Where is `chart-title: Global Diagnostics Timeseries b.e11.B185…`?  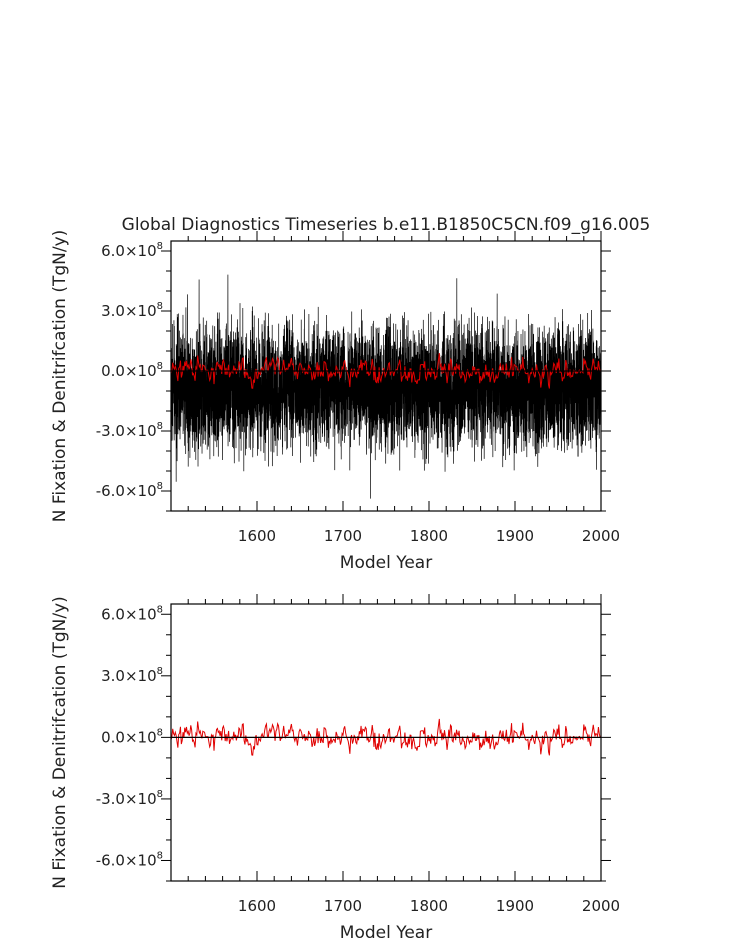 chart-title: Global Diagnostics Timeseries b.e11.B185… is located at coordinates (386, 225).